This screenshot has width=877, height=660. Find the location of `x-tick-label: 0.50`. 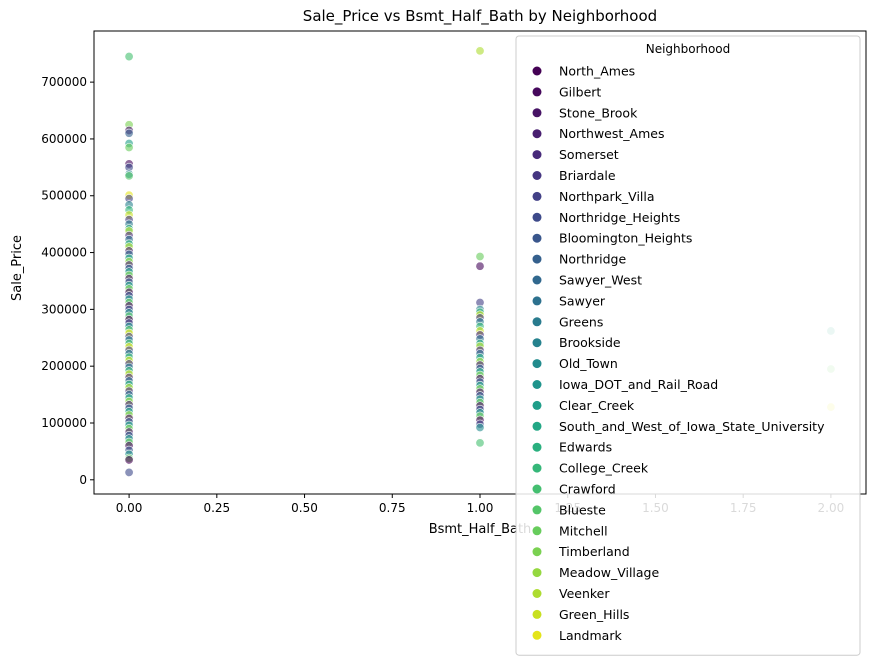

x-tick-label: 0.50 is located at coordinates (304, 508).